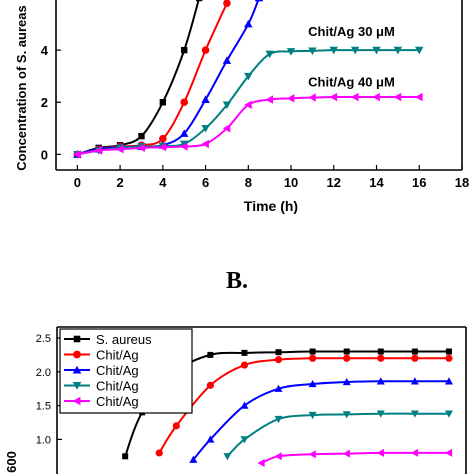 Image resolution: width=474 pixels, height=474 pixels. What do you see at coordinates (43, 373) in the screenshot?
I see `y-tick-label: 2.0` at bounding box center [43, 373].